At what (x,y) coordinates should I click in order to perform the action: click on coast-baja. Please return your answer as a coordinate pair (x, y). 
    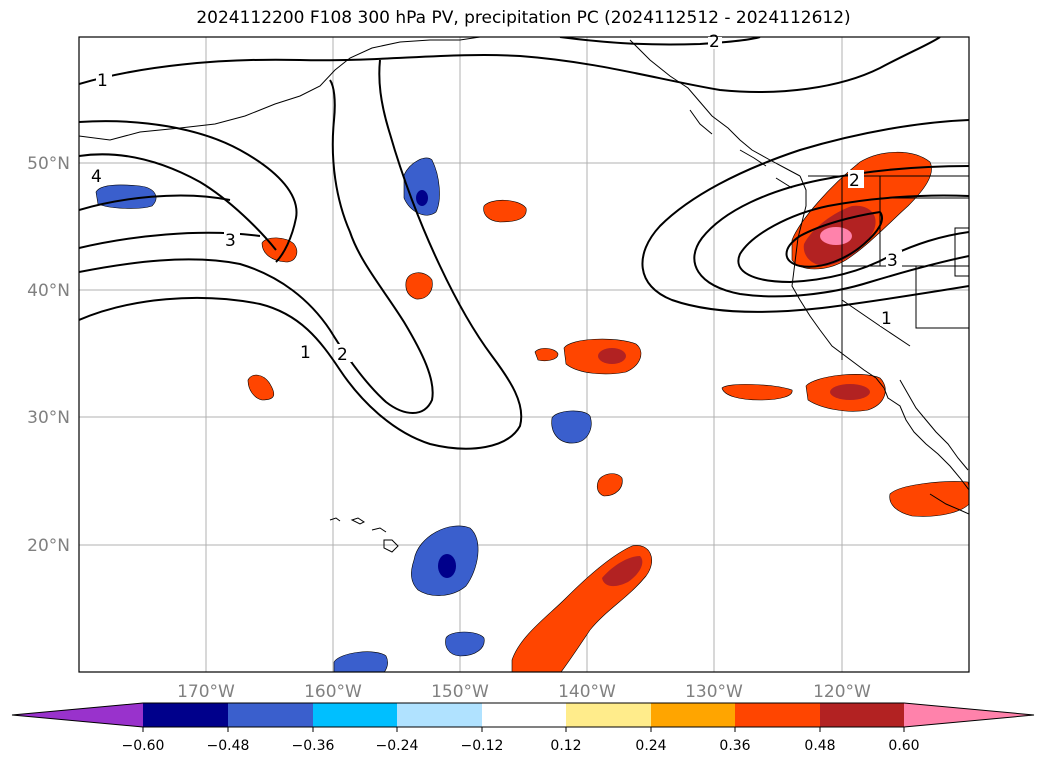
    Looking at the image, I should click on (926, 439).